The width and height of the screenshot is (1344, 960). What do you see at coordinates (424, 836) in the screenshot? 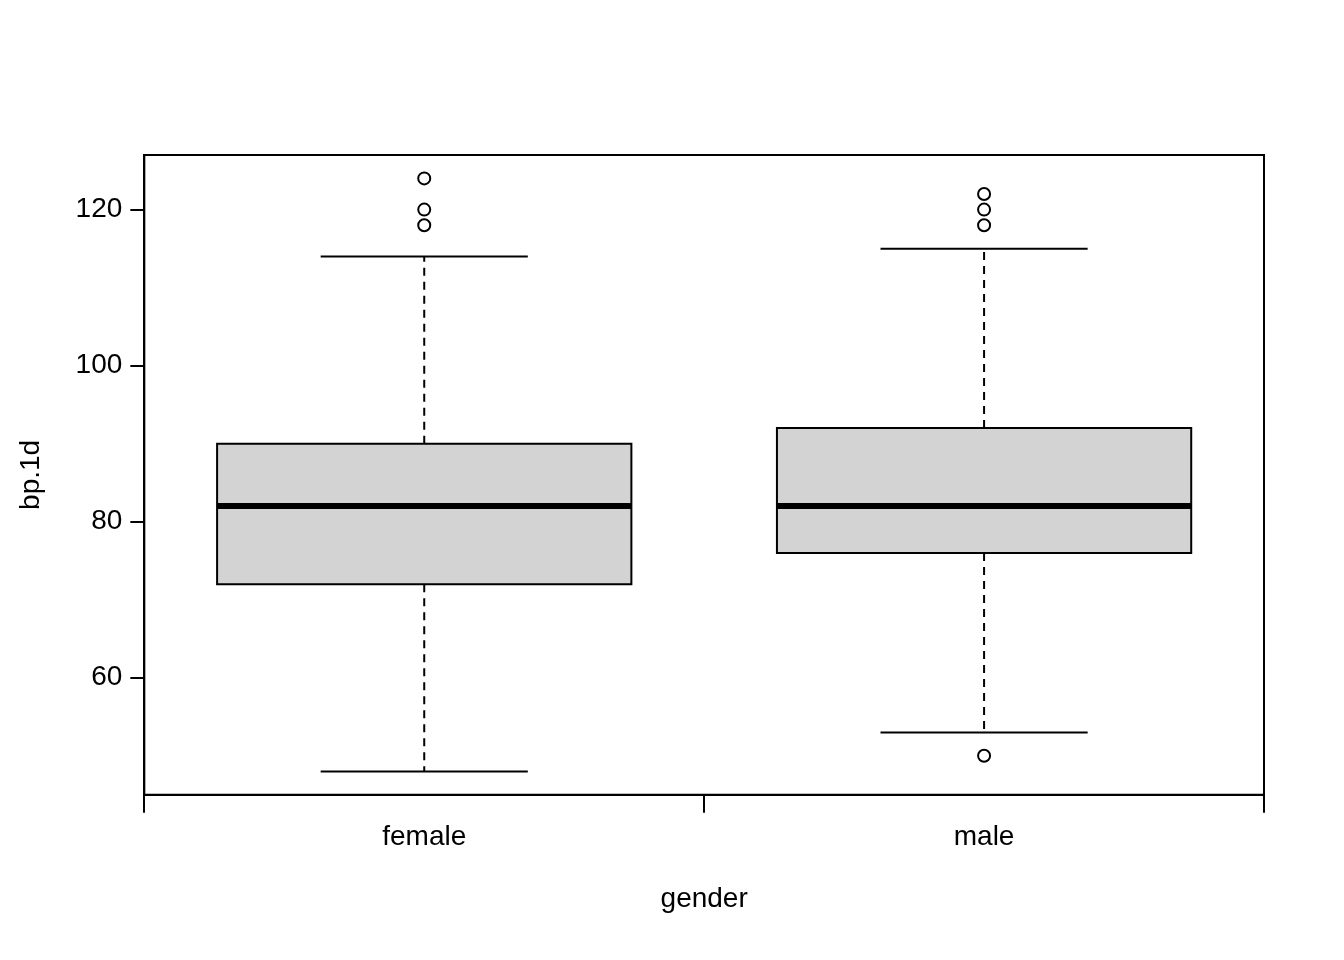
I see `x-tick-label: female` at bounding box center [424, 836].